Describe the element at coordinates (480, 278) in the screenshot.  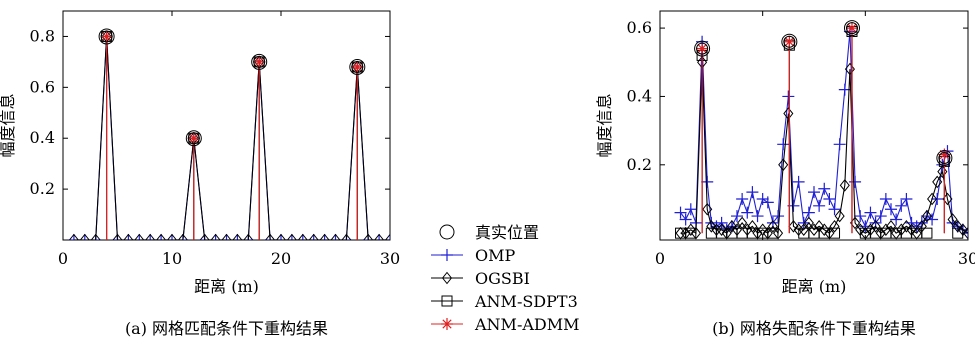
I see `legend-entry: OGSBI` at that location.